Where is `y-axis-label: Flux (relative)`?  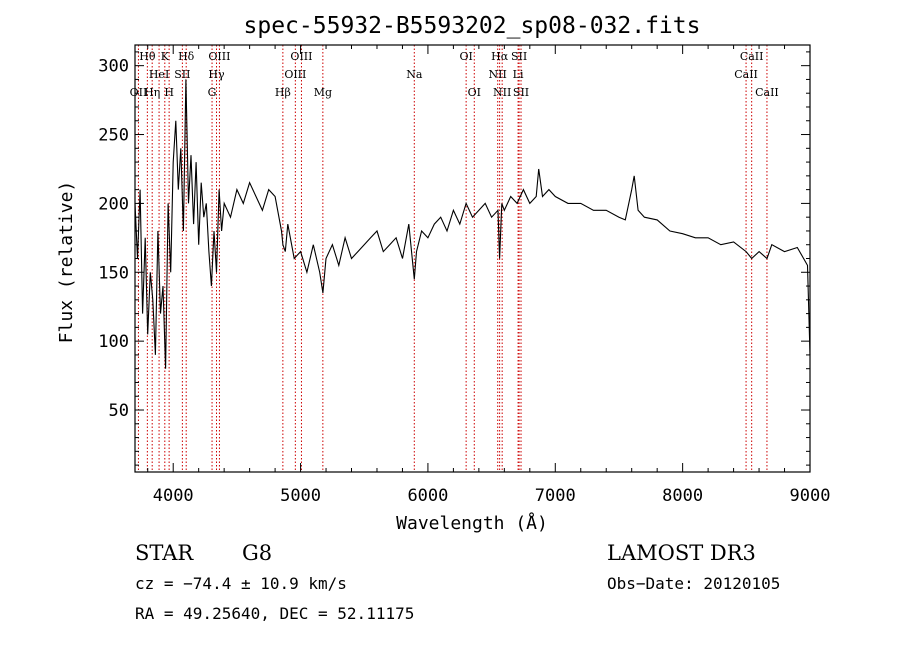 y-axis-label: Flux (relative) is located at coordinates (66, 262).